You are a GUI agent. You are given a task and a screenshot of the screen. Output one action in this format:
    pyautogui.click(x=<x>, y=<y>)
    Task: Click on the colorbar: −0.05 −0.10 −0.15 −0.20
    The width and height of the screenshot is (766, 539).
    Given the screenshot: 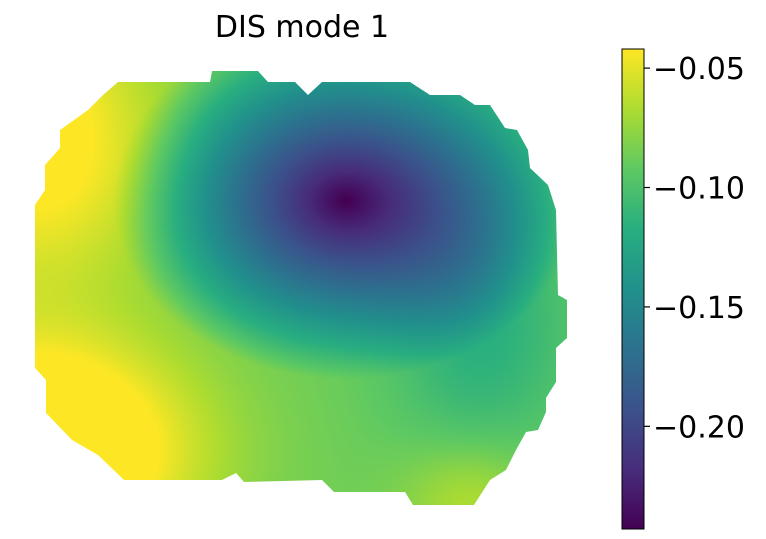 What is the action you would take?
    pyautogui.click(x=683, y=289)
    